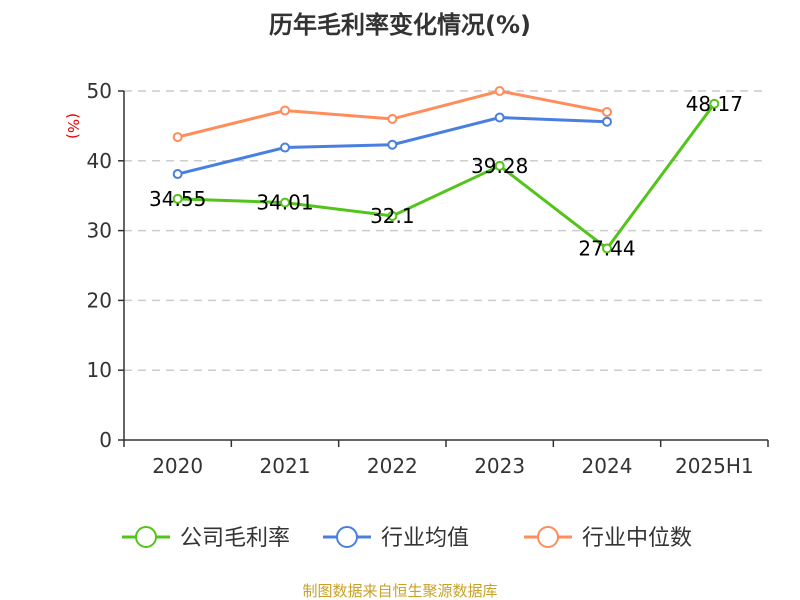 The width and height of the screenshot is (800, 600). I want to click on x-tick-label: 2022, so click(392, 466).